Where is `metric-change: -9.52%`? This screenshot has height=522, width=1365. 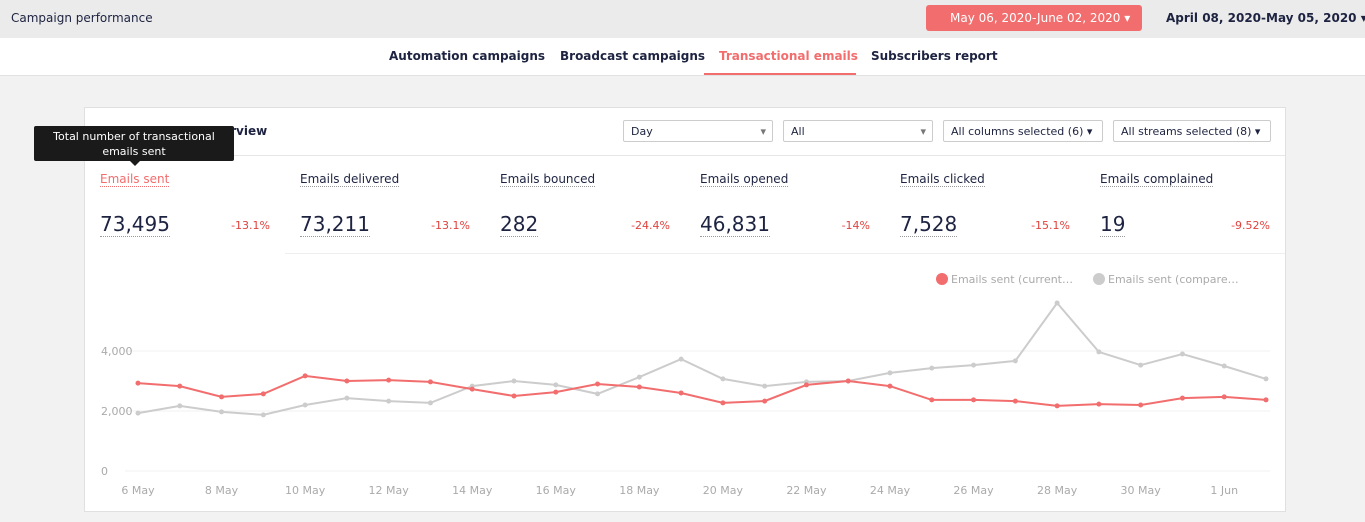
metric-change: -9.52% is located at coordinates (1250, 225).